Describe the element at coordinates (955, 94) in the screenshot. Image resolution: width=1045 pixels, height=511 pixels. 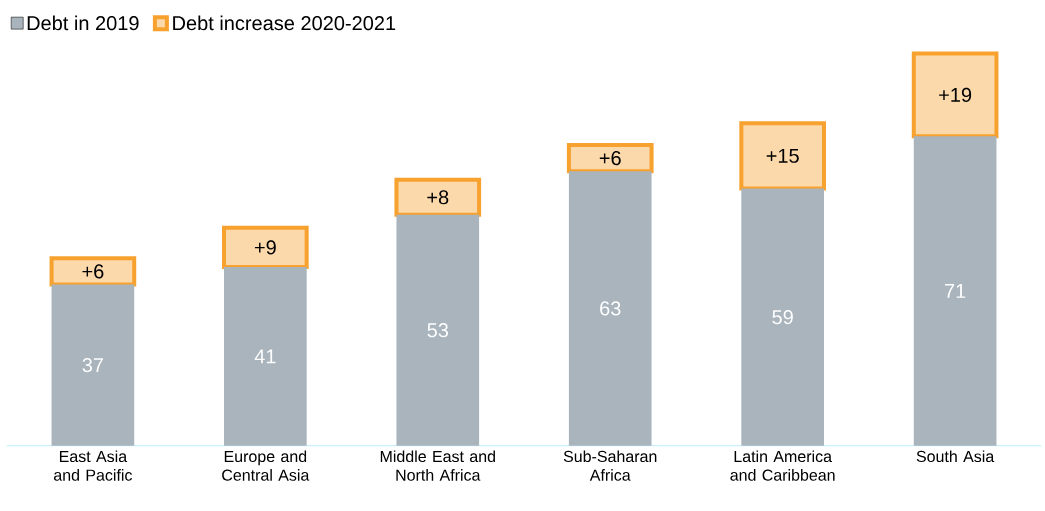
I see `data-label: +19` at that location.